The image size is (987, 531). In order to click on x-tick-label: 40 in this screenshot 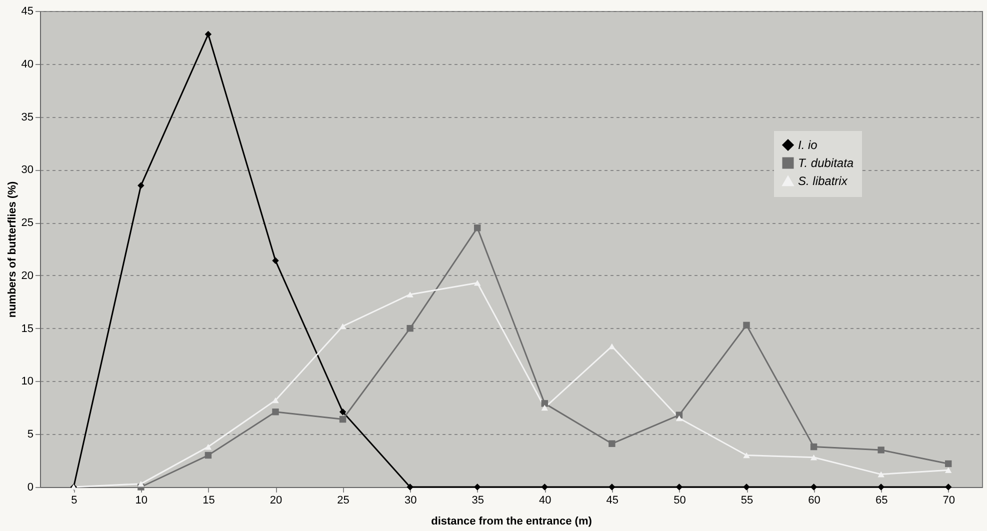, I will do `click(545, 500)`.